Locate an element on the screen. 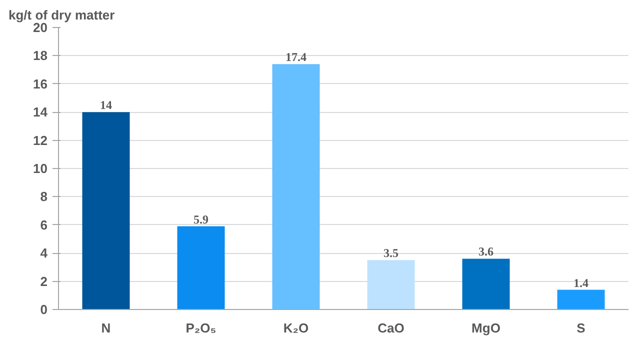  y-tick-label: 6 is located at coordinates (44, 224).